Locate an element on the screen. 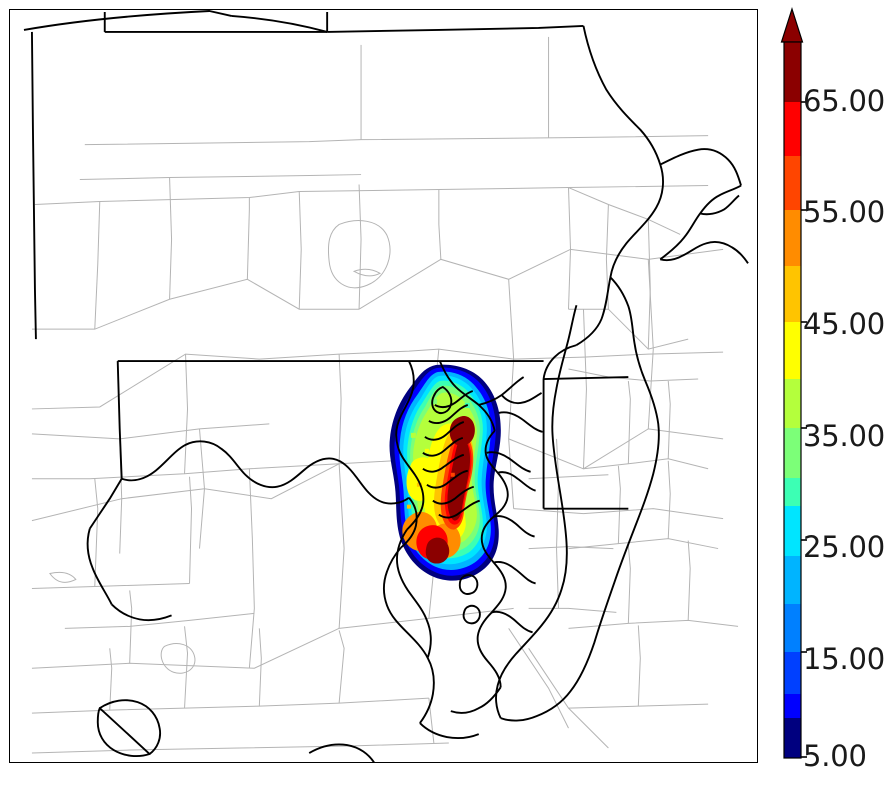  colorbar-outline is located at coordinates (792, 400).